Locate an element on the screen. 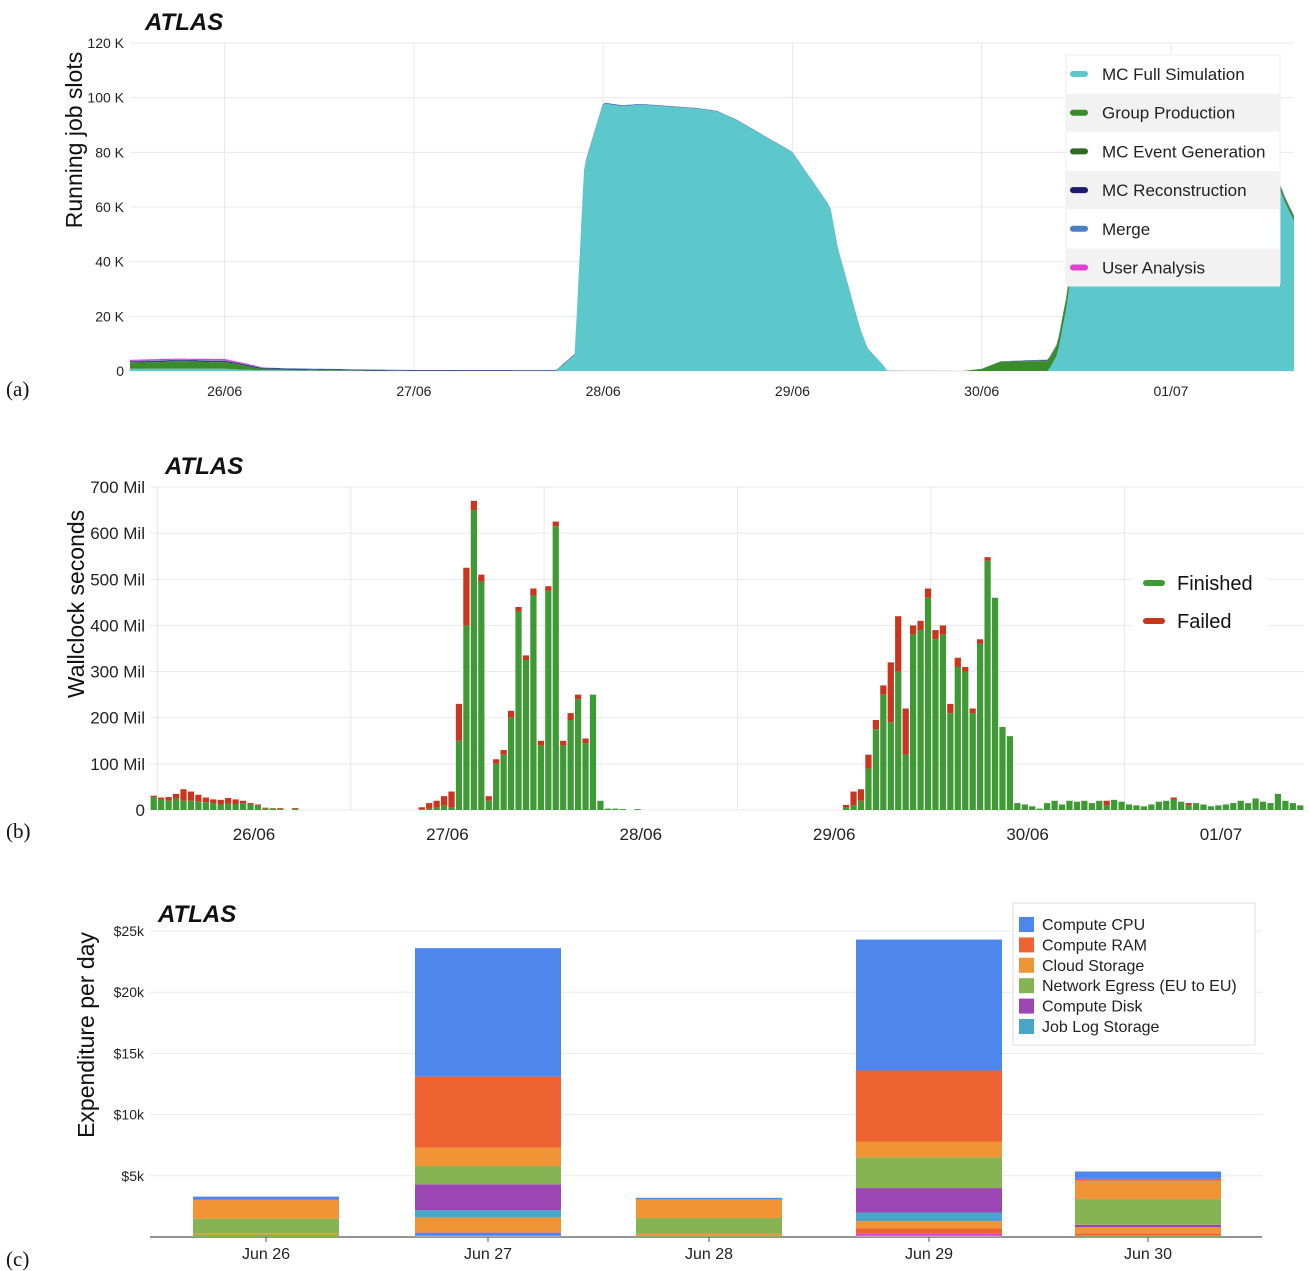 This screenshot has width=1309, height=1271. panel-a-legend-label: MC Event Generation is located at coordinates (1183, 151).